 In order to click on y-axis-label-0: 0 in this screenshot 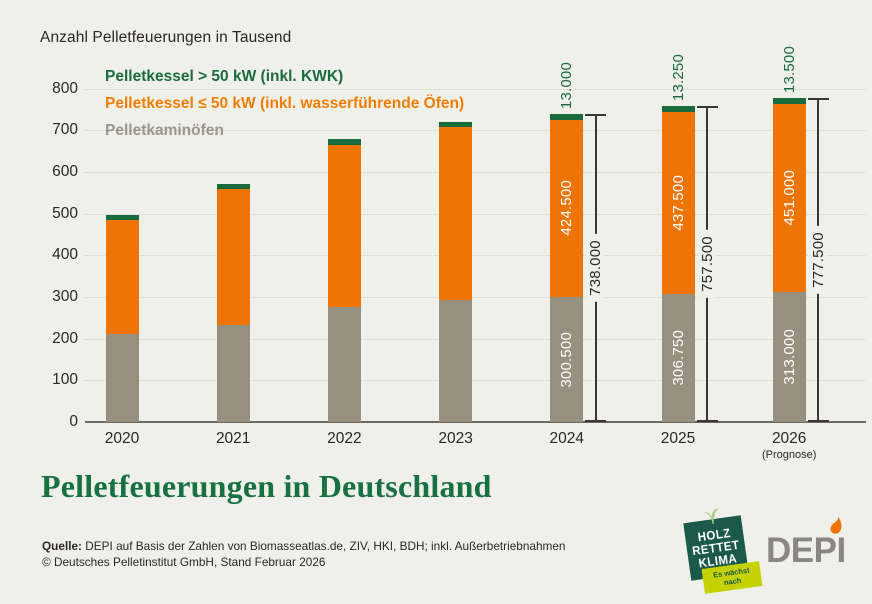, I will do `click(73, 421)`.